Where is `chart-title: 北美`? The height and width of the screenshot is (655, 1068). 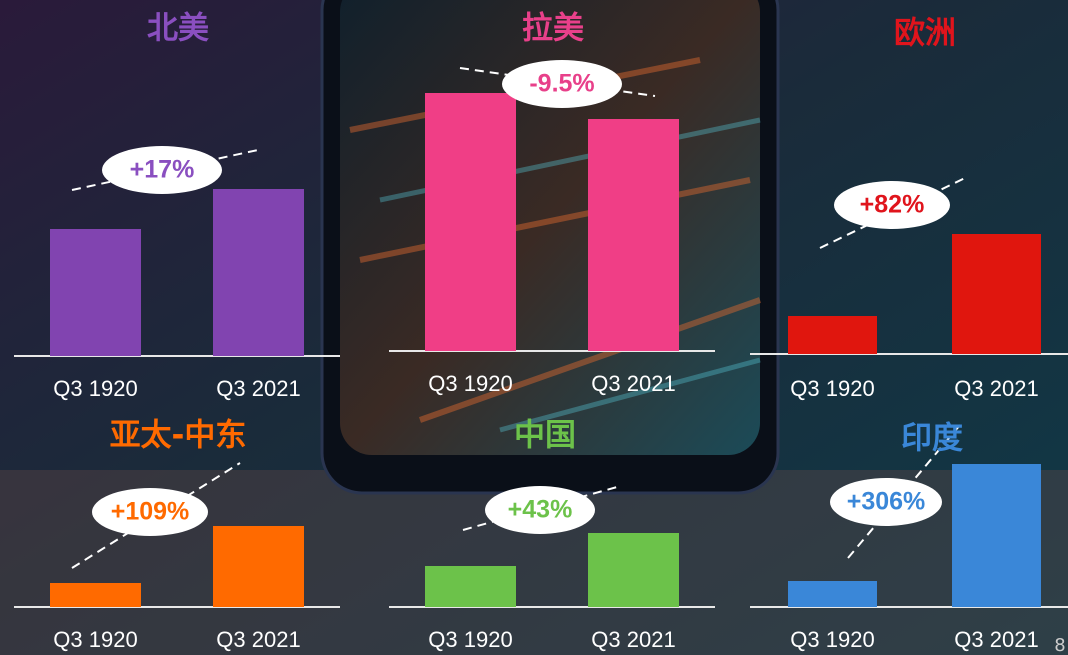
chart-title: 北美 is located at coordinates (178, 29).